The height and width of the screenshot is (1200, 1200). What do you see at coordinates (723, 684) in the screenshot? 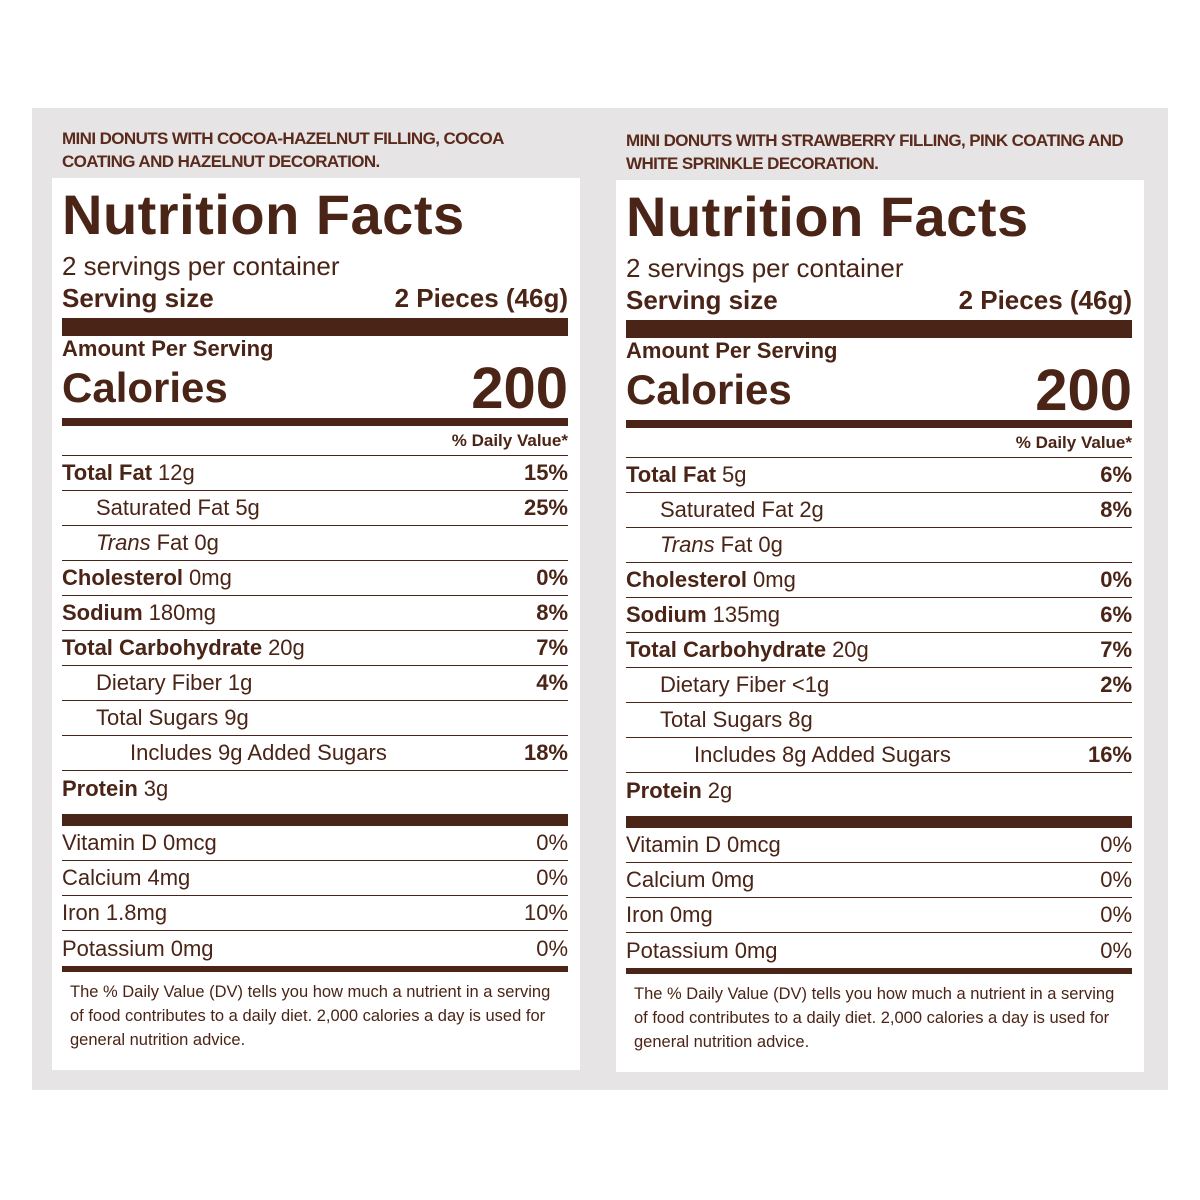
I see `nutrient-label: Dietary Fiber` at bounding box center [723, 684].